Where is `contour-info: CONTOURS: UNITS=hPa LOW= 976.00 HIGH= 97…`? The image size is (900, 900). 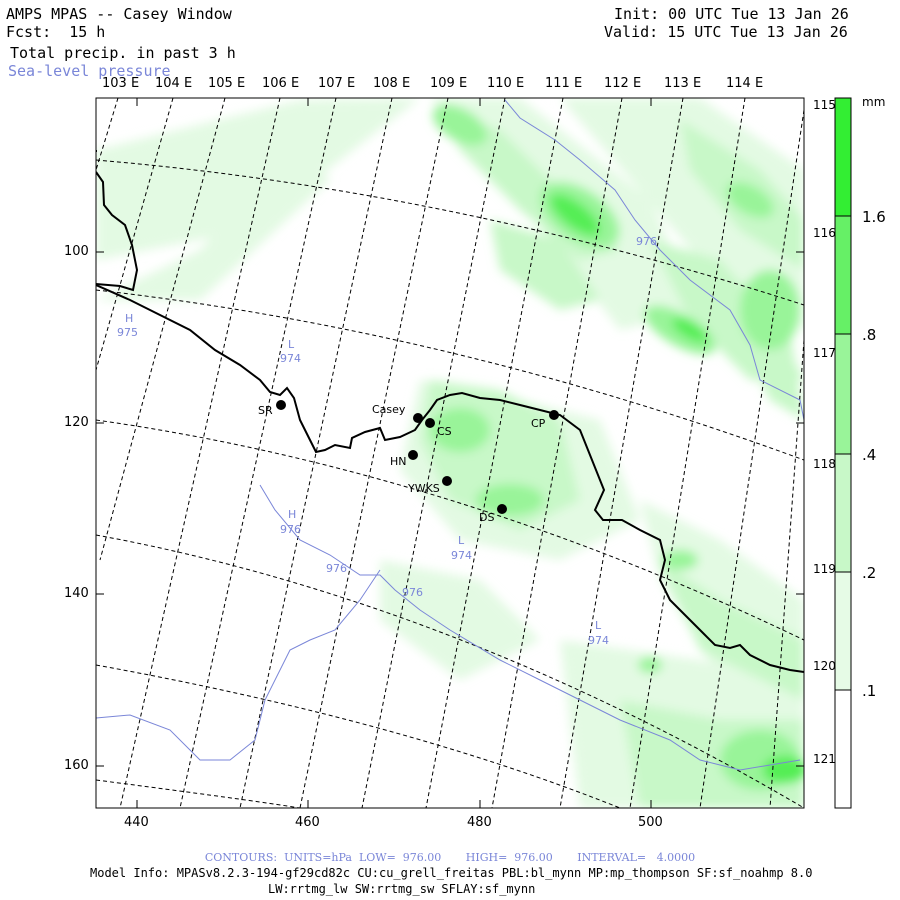 contour-info: CONTOURS: UNITS=hPa LOW= 976.00 HIGH= 97… is located at coordinates (450, 857).